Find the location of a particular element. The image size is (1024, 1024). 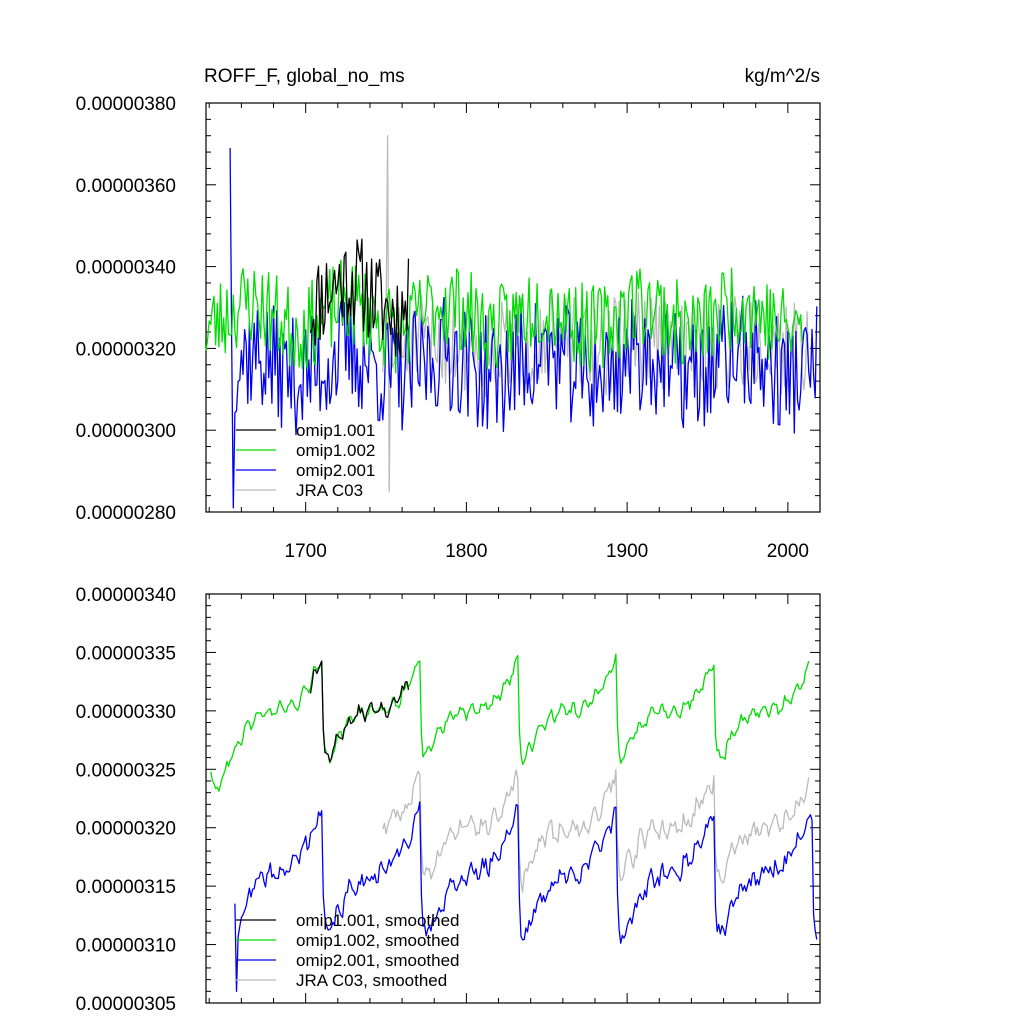

legend-label: omip1.002, smoothed is located at coordinates (378, 940).